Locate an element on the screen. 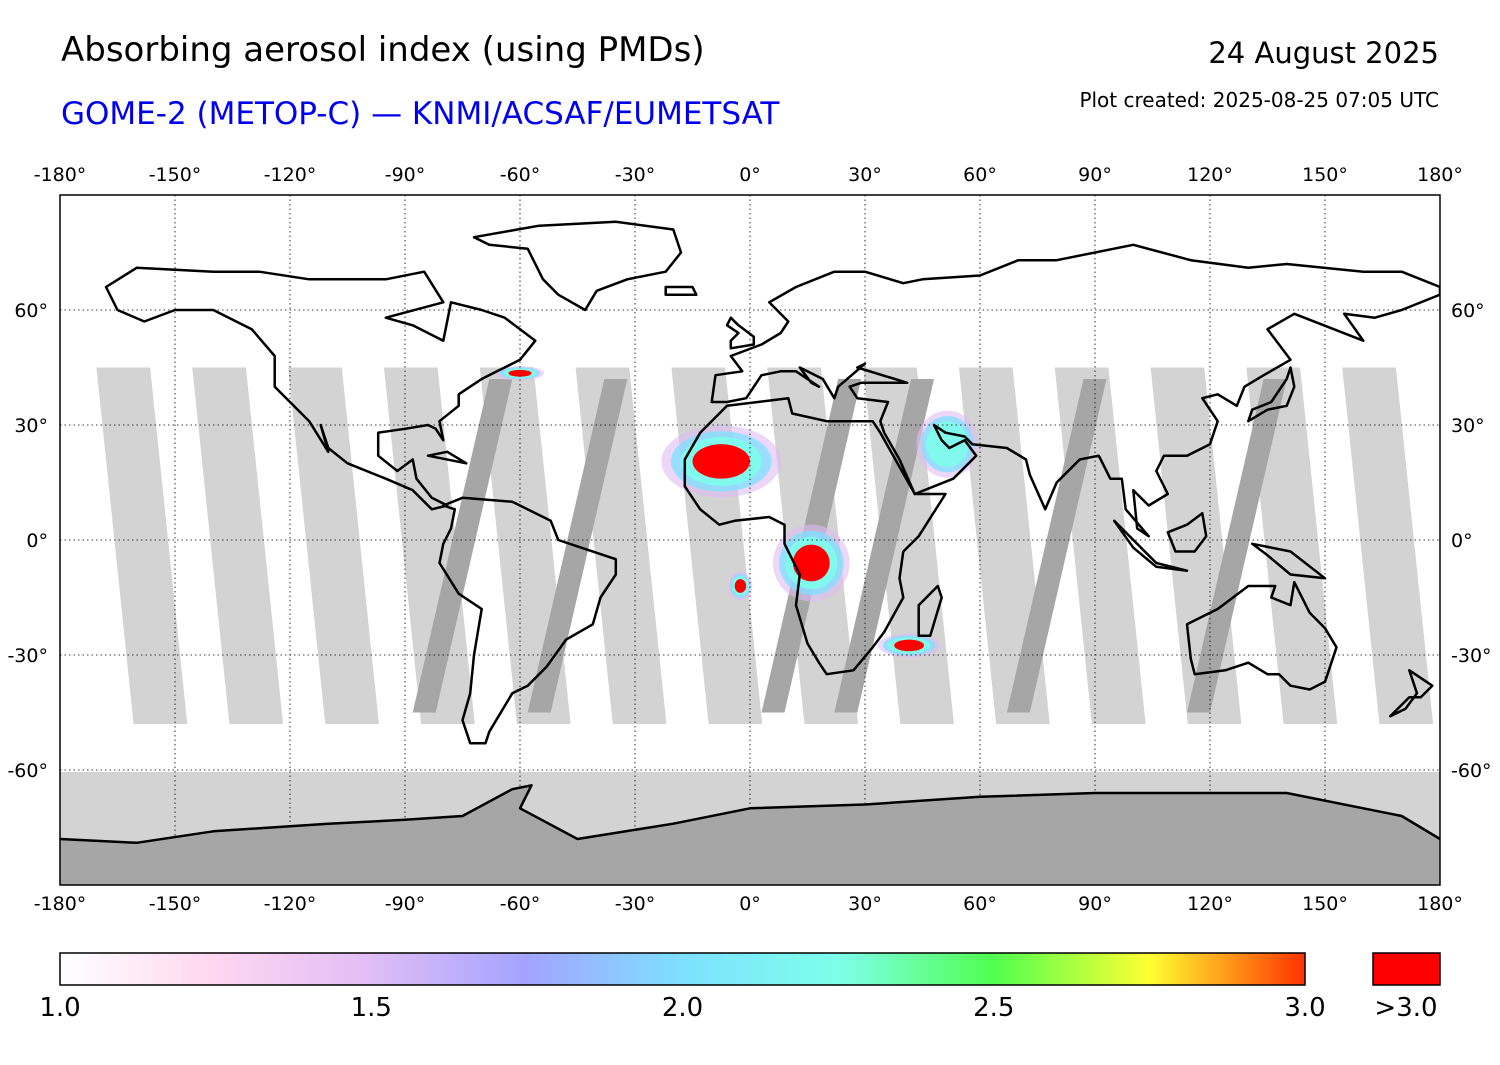  japan-coastline is located at coordinates (1271, 394).